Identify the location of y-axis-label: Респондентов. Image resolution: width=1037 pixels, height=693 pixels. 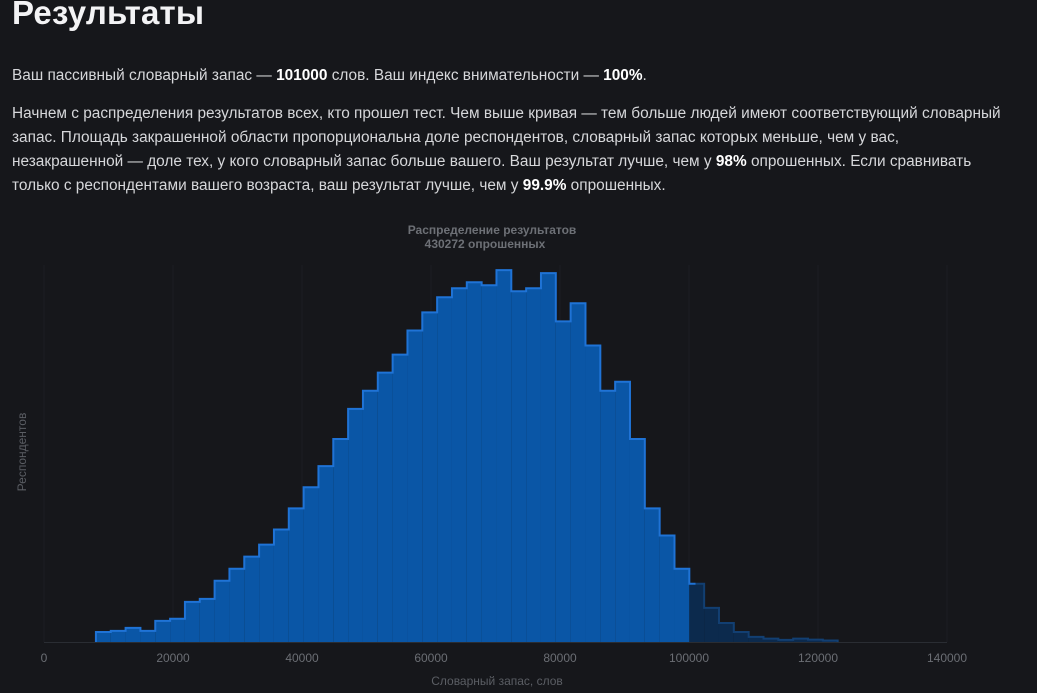
(22, 452).